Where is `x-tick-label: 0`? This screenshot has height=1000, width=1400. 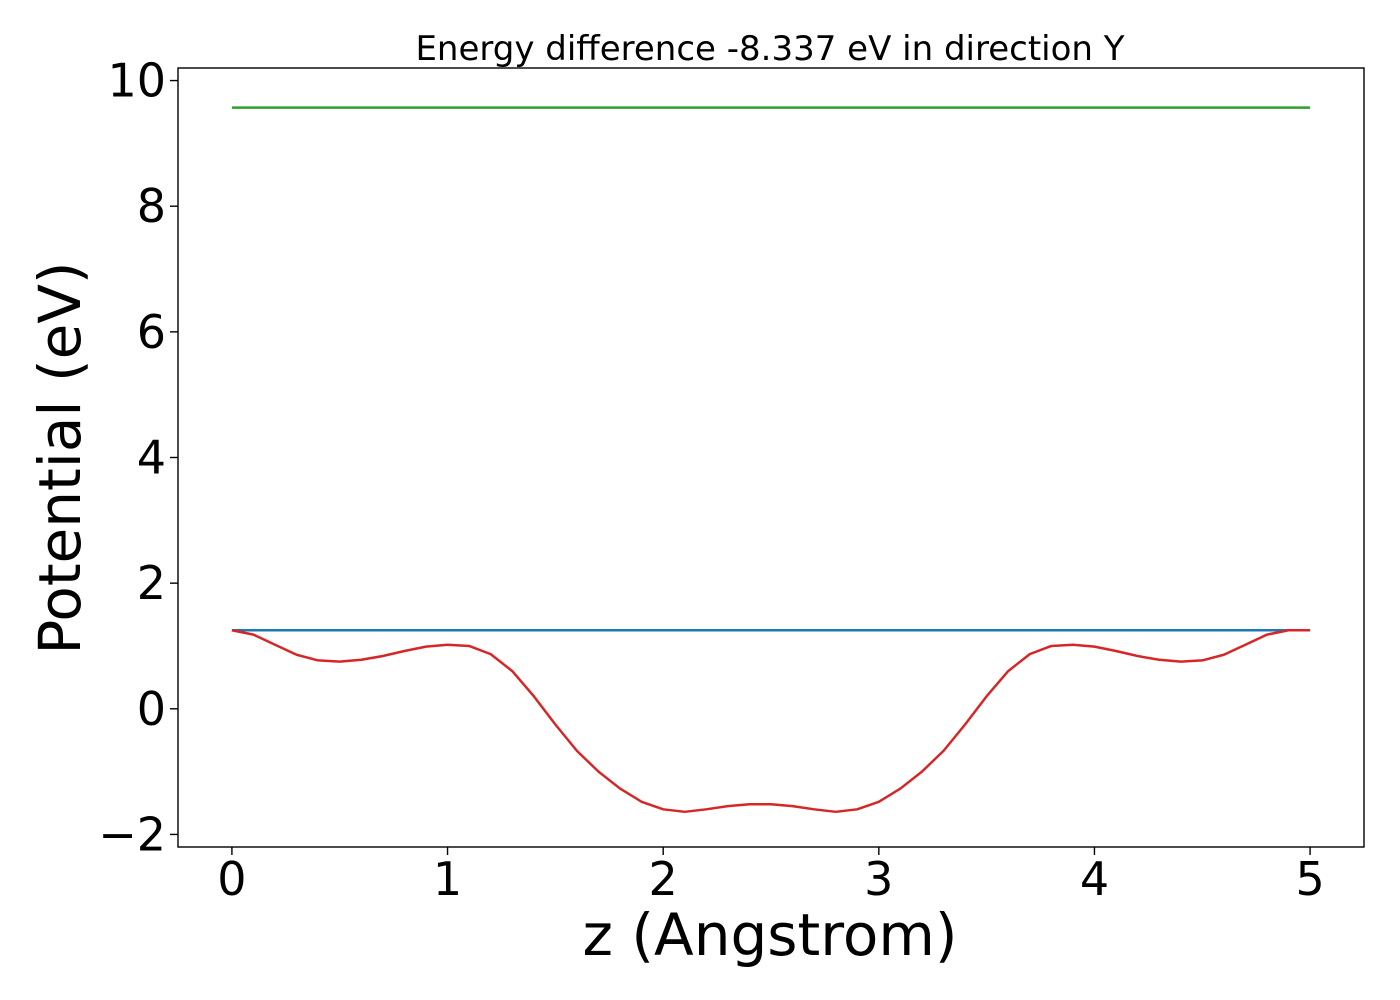
x-tick-label: 0 is located at coordinates (231, 879).